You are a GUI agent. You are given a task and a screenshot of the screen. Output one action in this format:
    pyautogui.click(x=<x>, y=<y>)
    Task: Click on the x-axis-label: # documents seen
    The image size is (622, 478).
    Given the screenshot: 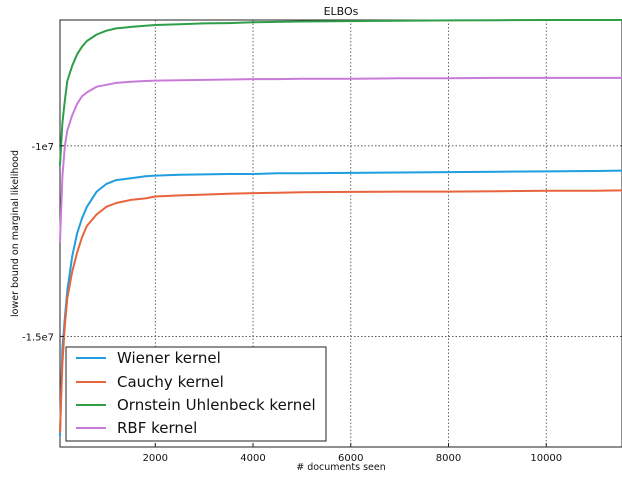 What is the action you would take?
    pyautogui.click(x=341, y=467)
    